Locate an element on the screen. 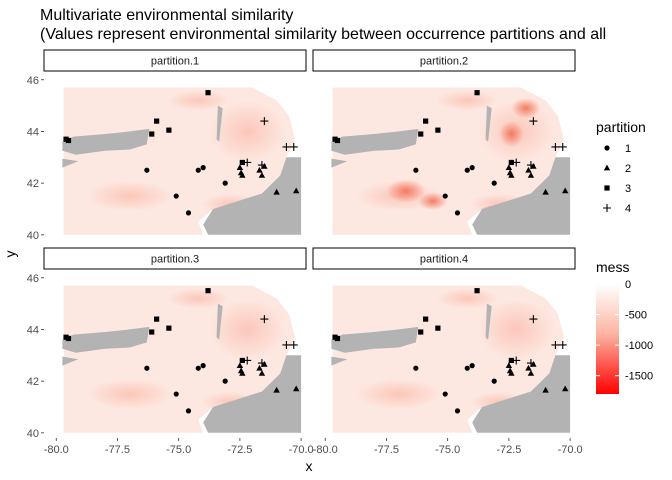 This screenshot has width=672, height=480. y-tick-label: 40 is located at coordinates (33, 434).